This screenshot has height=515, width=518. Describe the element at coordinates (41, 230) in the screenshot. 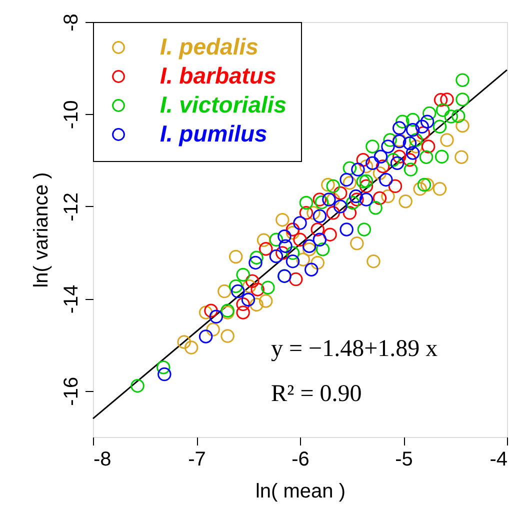

I see `y-axis-title: ln( variance )` at that location.